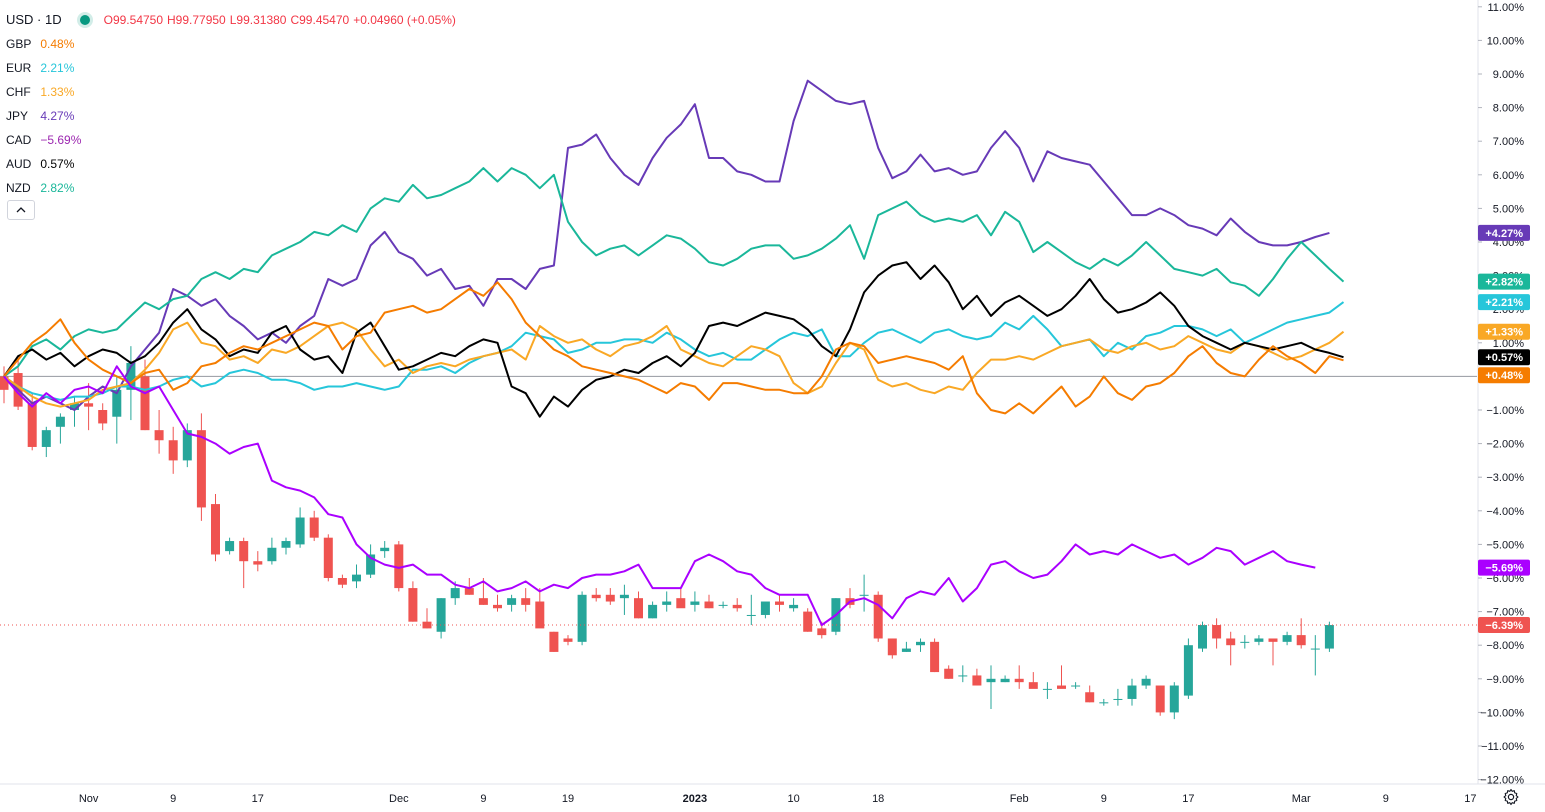  I want to click on legend-row-chf: CHF 1.33%, so click(233, 92).